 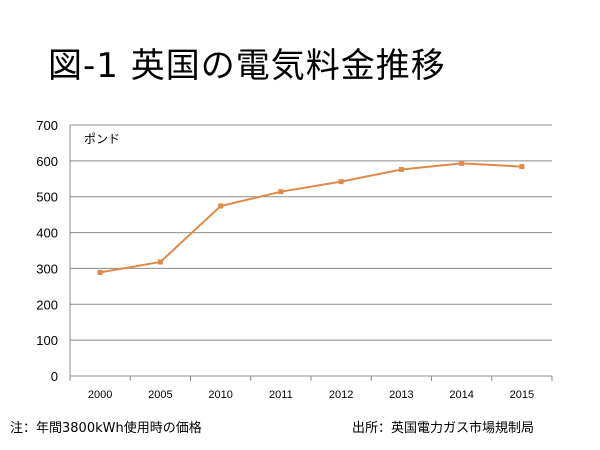 I want to click on y-tick-label: 0, so click(x=54, y=376).